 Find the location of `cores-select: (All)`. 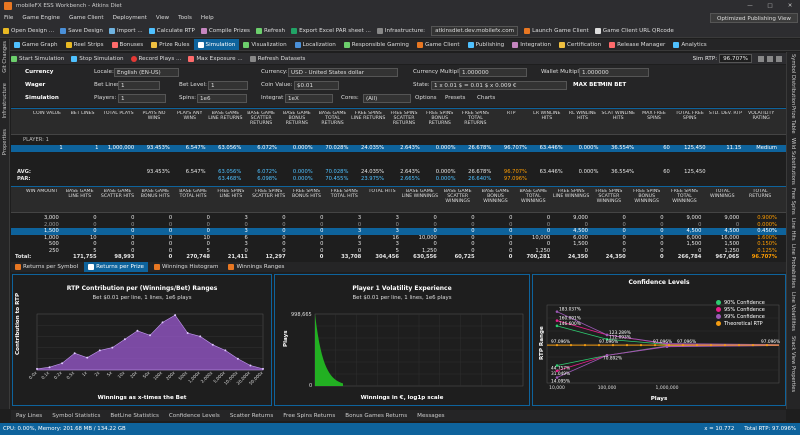

cores-select: (All) is located at coordinates (387, 98).